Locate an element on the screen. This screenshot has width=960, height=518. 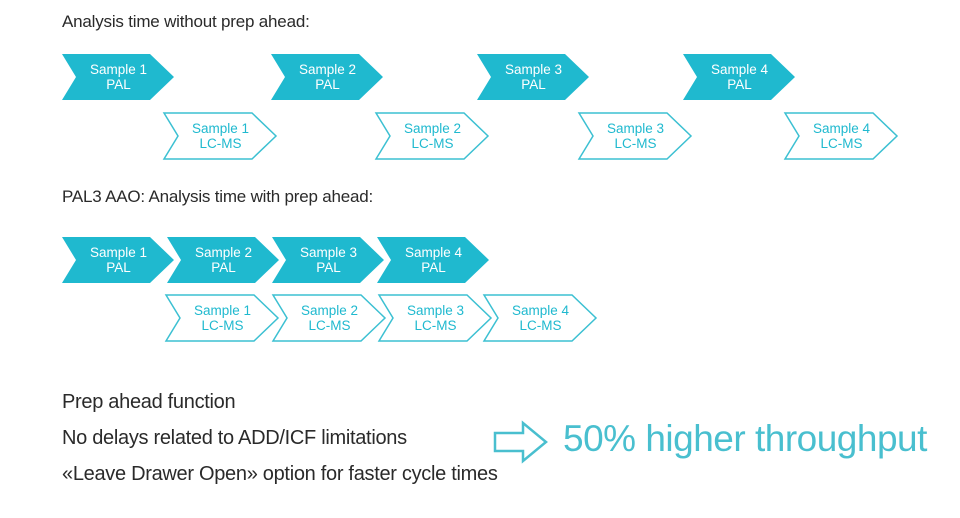
chevron-with-lcms-1: Sample 1LC-MS is located at coordinates (222, 318).